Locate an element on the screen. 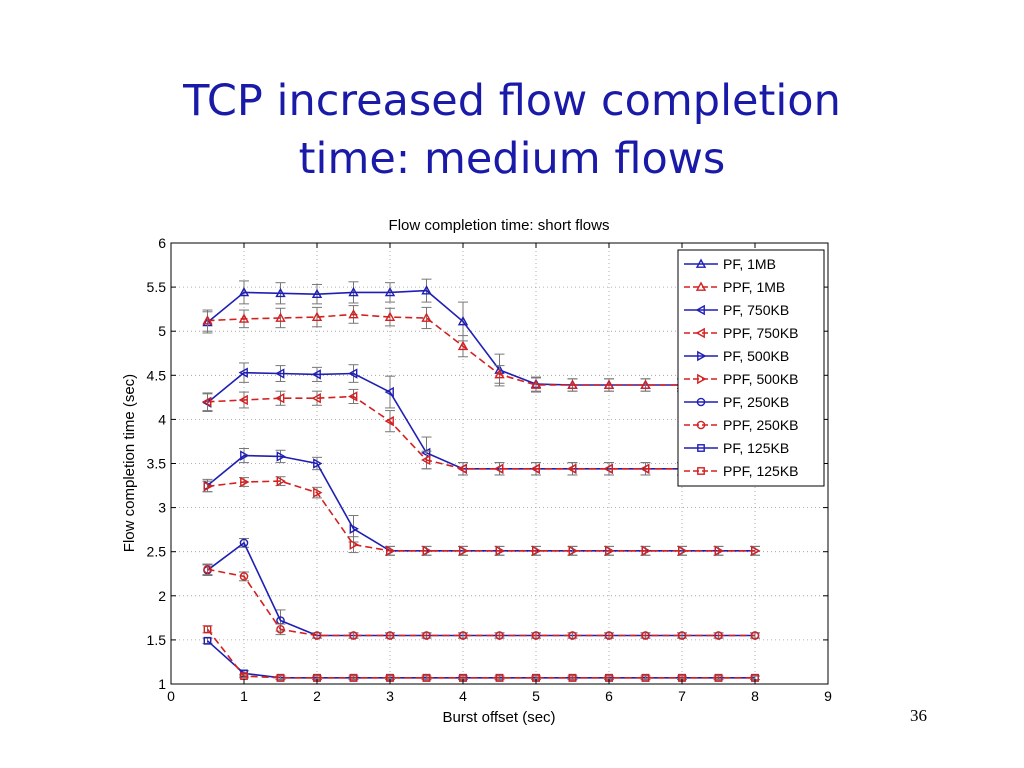 This screenshot has width=1024, height=768. legend-entry: PF, 750KB is located at coordinates (736, 310).